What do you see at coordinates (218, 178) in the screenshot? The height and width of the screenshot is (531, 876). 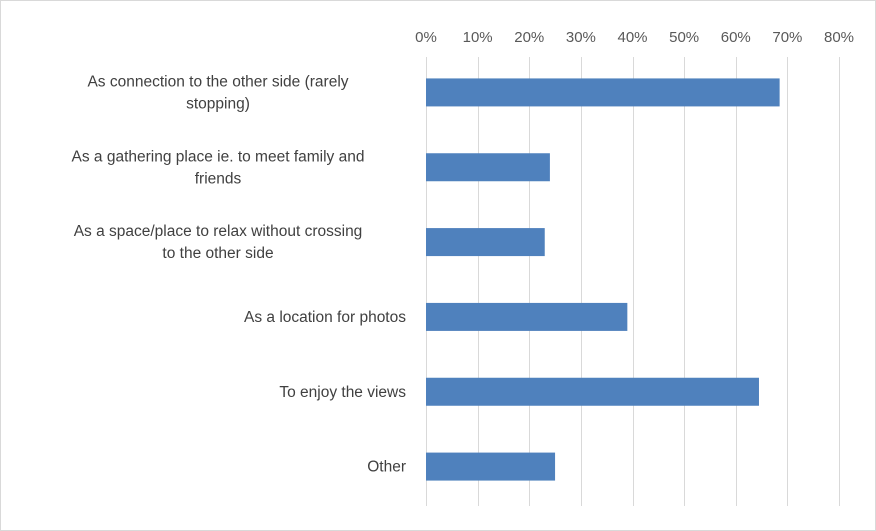 I see `category-label-line: friends` at bounding box center [218, 178].